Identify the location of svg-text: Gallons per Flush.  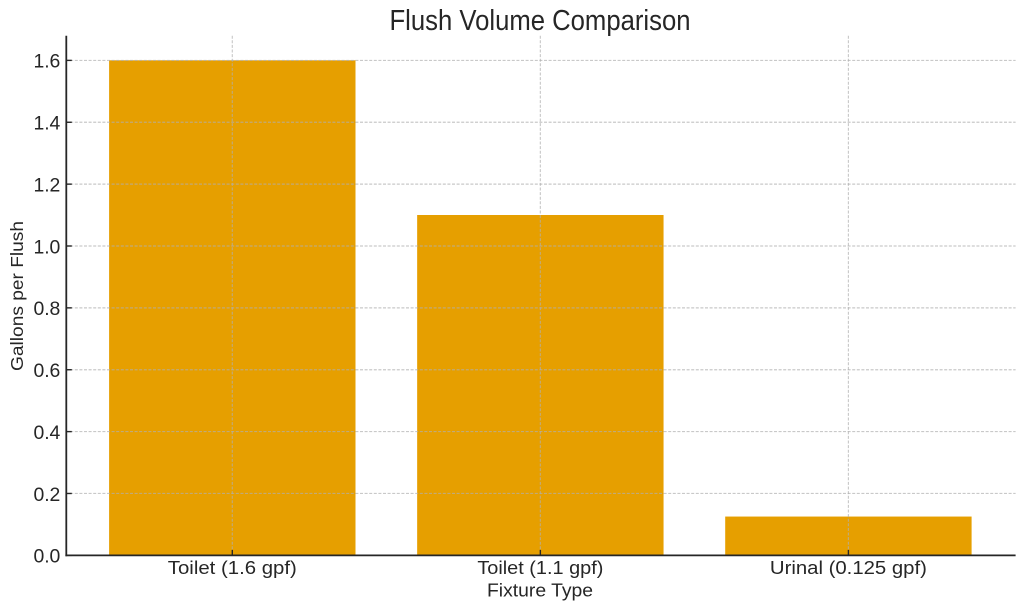
(17, 296).